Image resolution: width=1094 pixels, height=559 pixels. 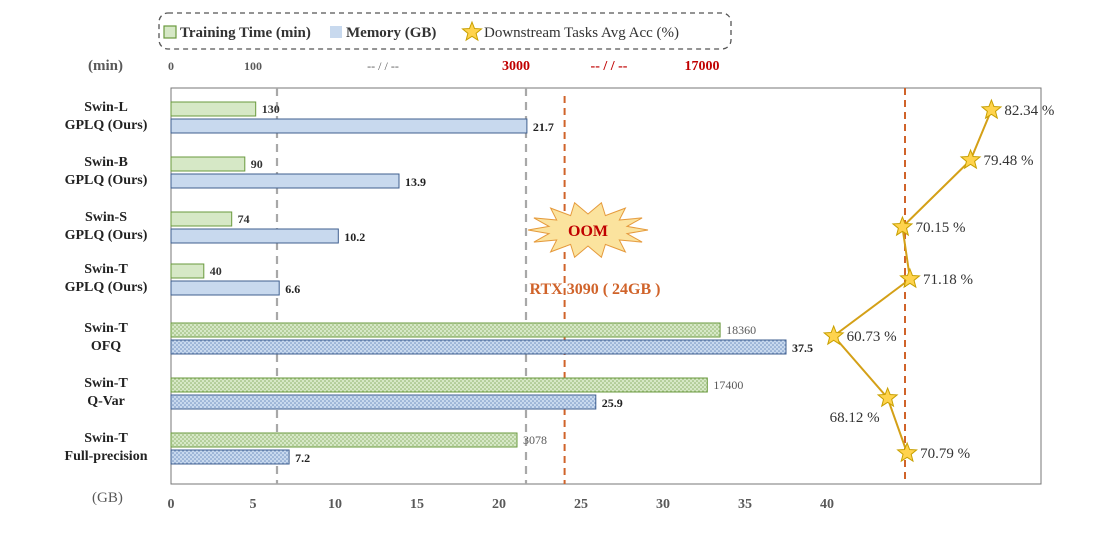 What do you see at coordinates (872, 337) in the screenshot?
I see `accuracy-value-label: 60.73 %` at bounding box center [872, 337].